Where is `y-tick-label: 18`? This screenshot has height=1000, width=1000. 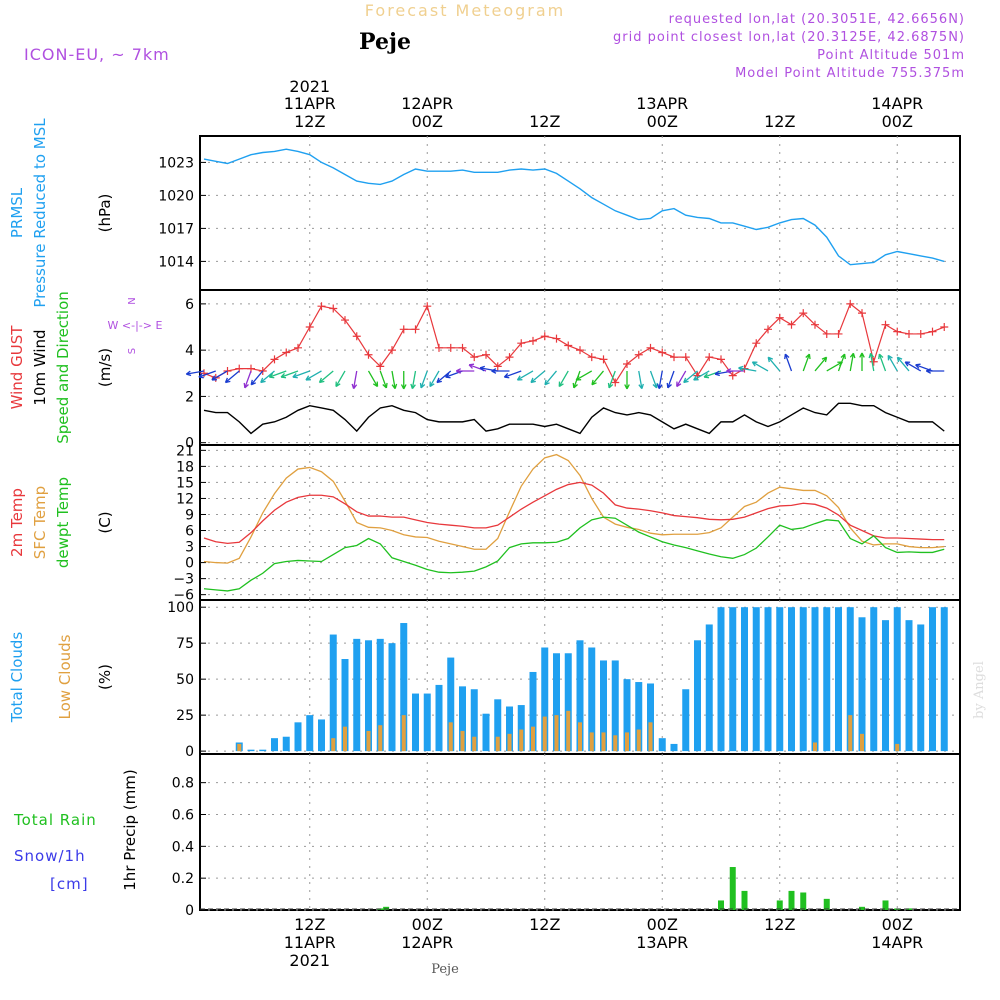 y-tick-label: 18 is located at coordinates (185, 467).